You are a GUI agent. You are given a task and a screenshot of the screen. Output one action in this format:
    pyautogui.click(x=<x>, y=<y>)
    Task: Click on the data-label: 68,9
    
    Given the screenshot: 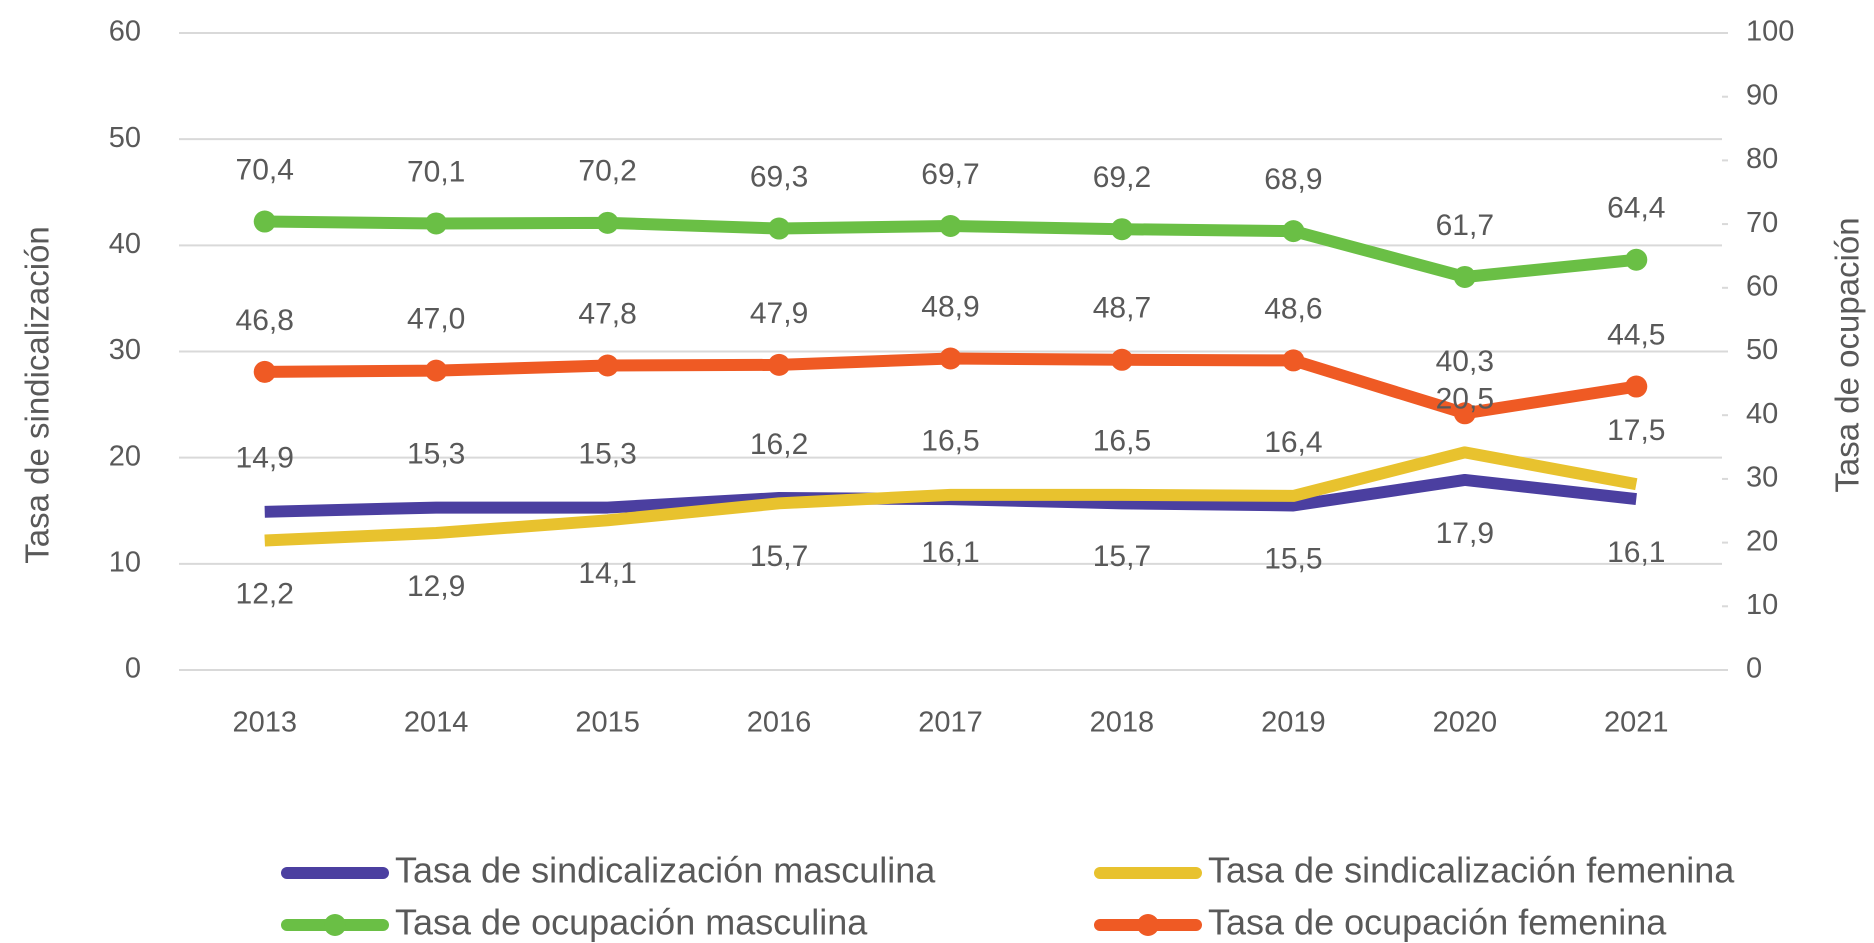 What is the action you would take?
    pyautogui.click(x=1293, y=179)
    